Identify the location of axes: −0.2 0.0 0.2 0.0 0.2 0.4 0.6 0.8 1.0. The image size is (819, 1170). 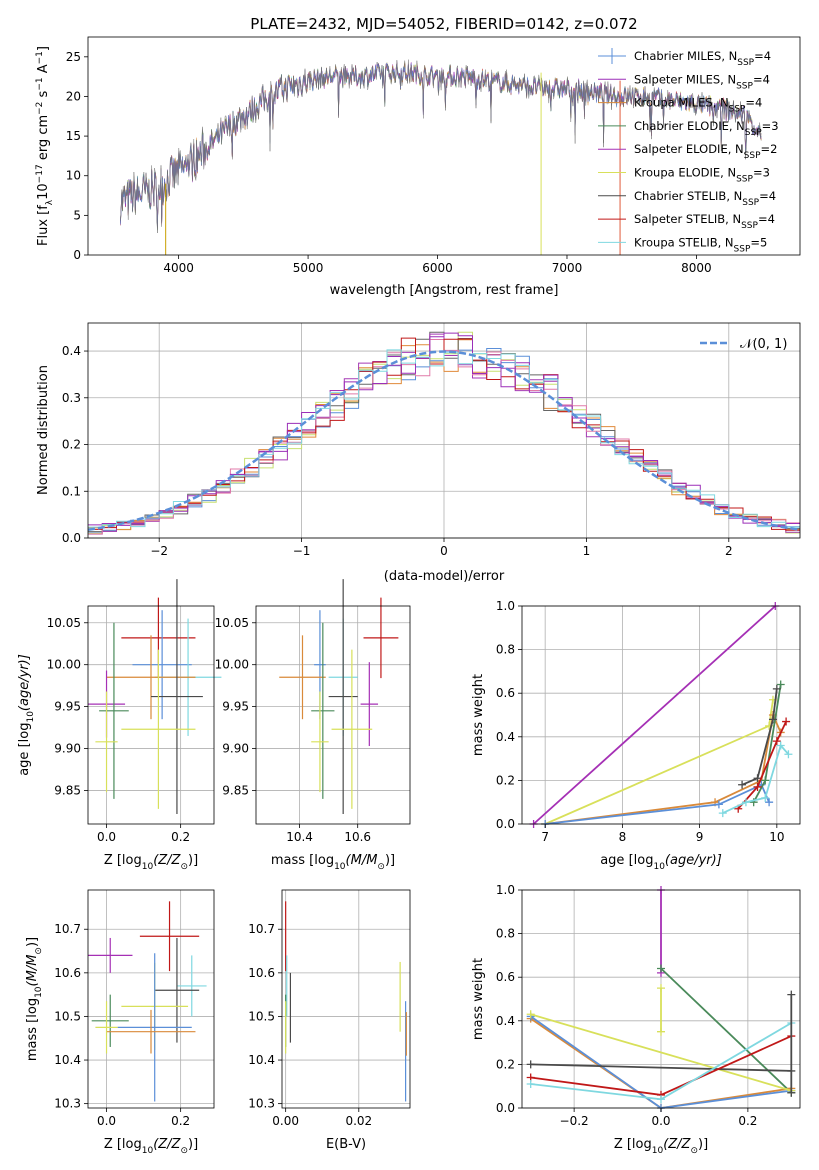
(648, 1005).